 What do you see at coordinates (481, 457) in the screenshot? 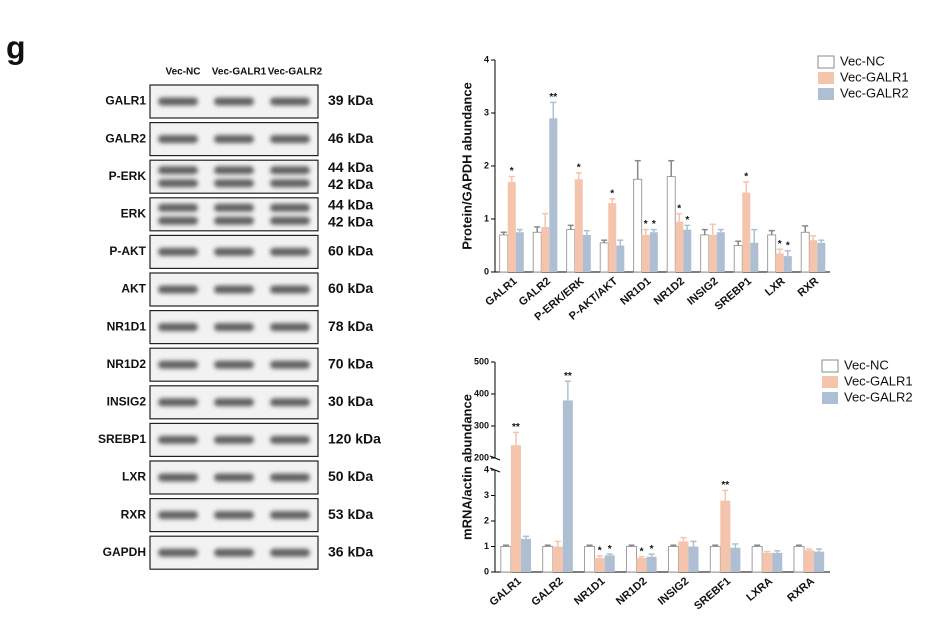
I see `y-tick-label: 200` at bounding box center [481, 457].